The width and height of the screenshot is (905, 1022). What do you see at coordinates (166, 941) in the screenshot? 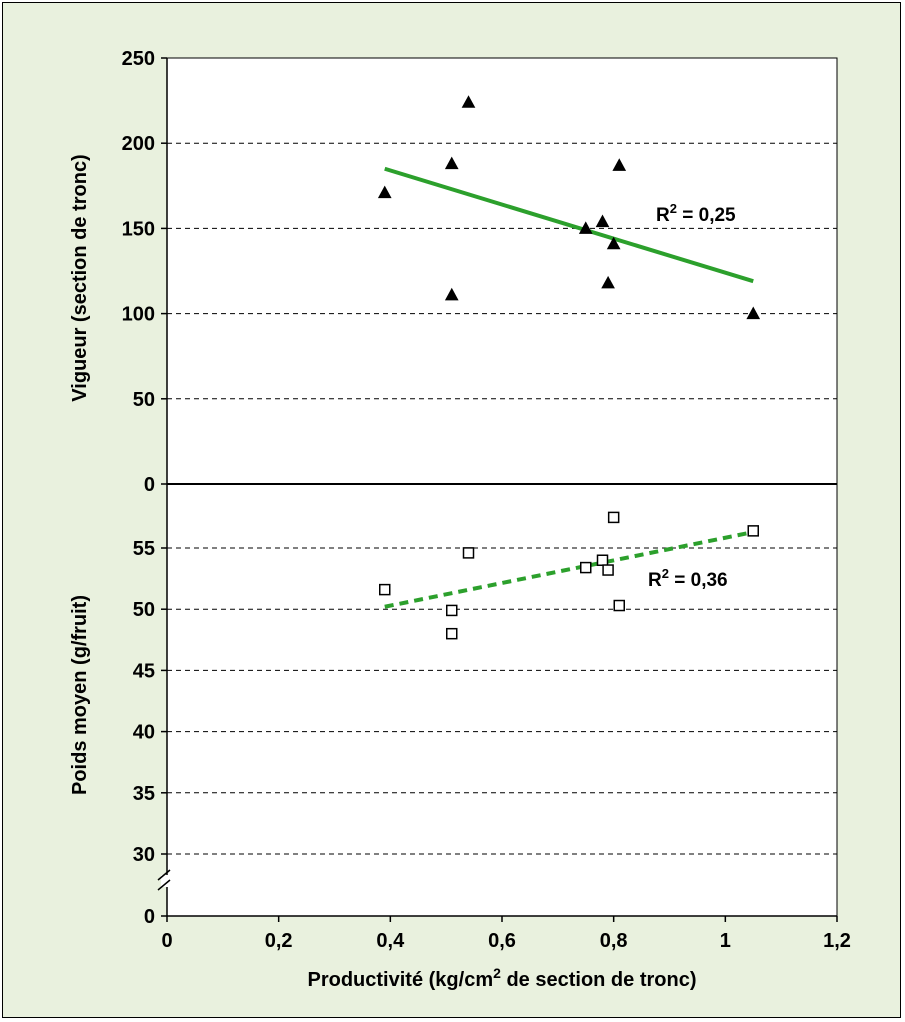
I see `x-tick-label: 0` at bounding box center [166, 941].